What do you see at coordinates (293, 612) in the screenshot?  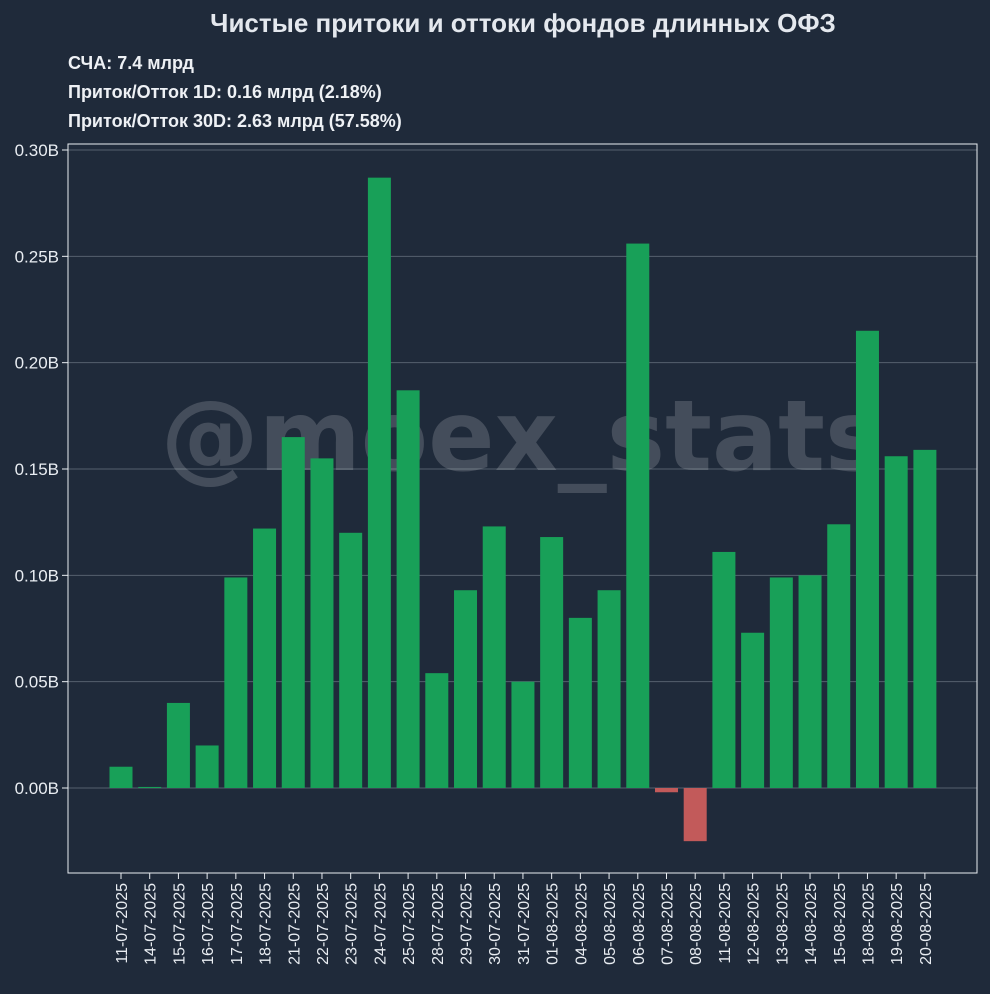 I see `bar-21-07-2025` at bounding box center [293, 612].